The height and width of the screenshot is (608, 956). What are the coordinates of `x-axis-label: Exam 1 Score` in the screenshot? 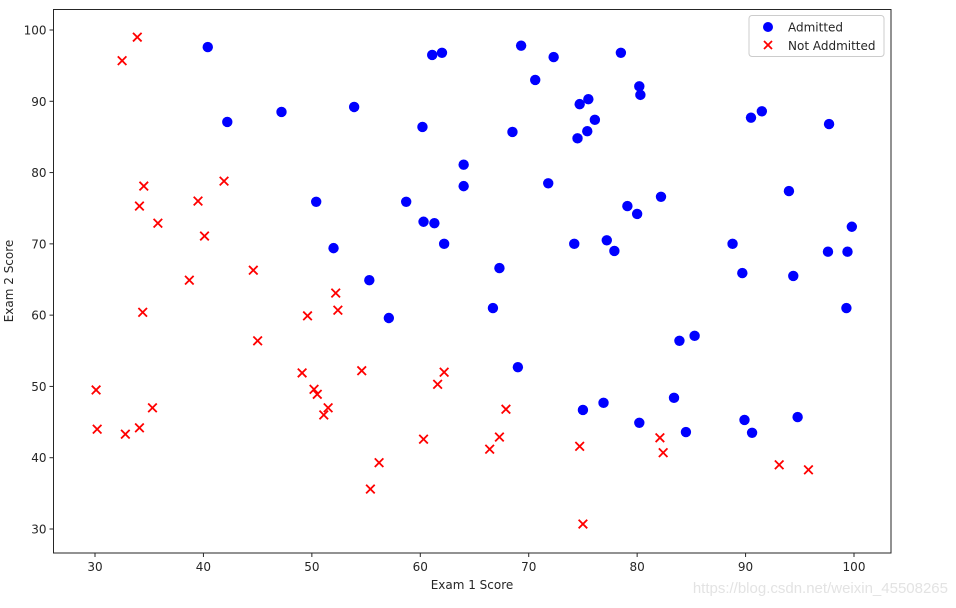 It's located at (472, 585).